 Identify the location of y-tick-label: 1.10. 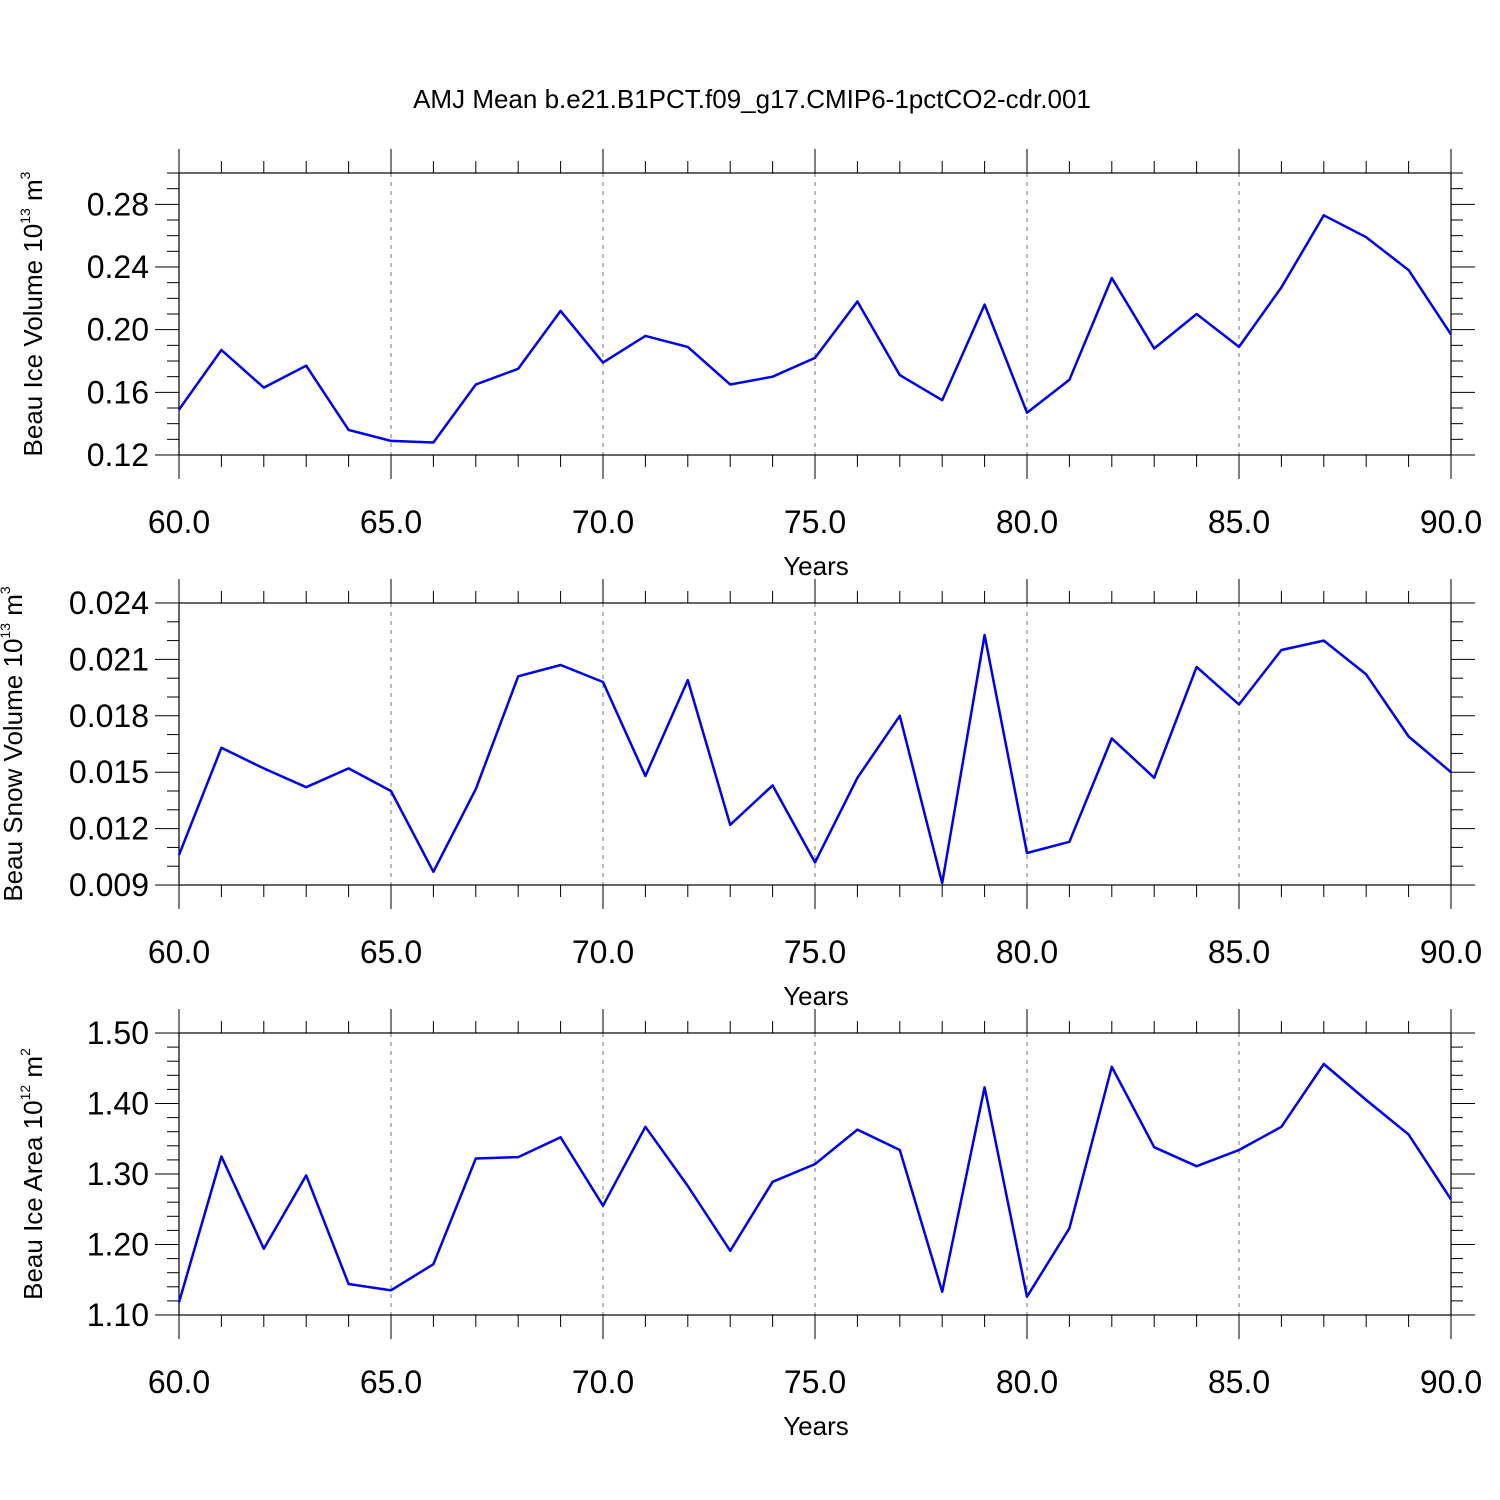
(118, 1315).